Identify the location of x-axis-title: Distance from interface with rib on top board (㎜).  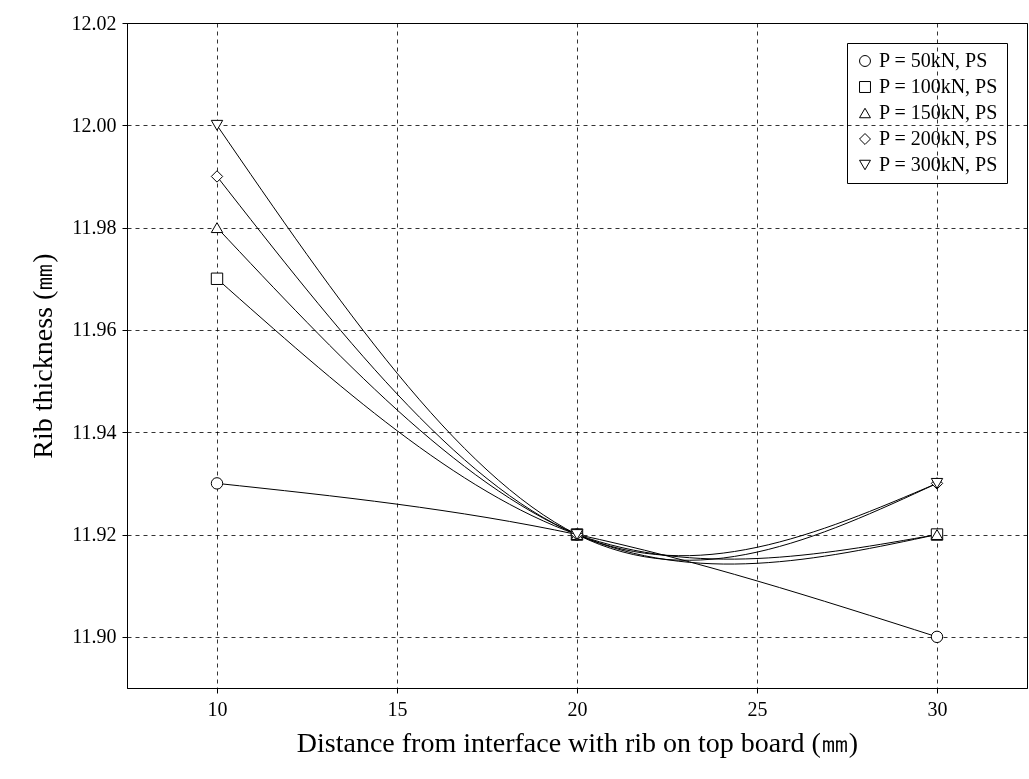
(577, 742).